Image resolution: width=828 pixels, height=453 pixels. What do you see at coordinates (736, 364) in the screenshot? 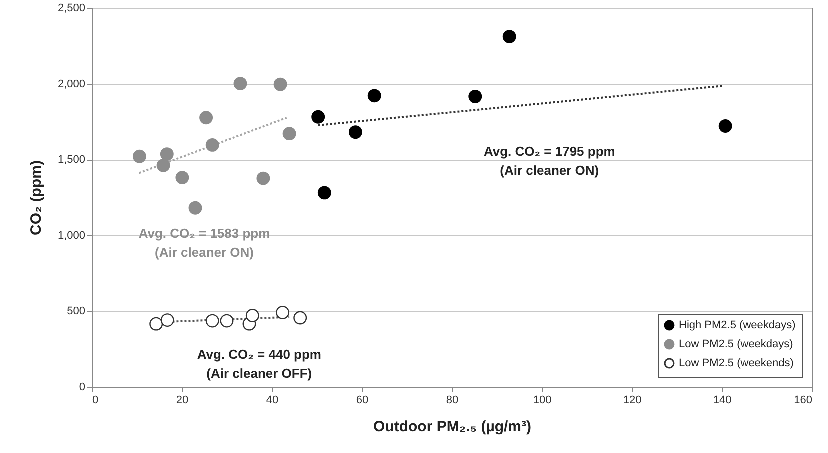
I see `legend-label: Low PM2.5 (weekends)` at bounding box center [736, 364].